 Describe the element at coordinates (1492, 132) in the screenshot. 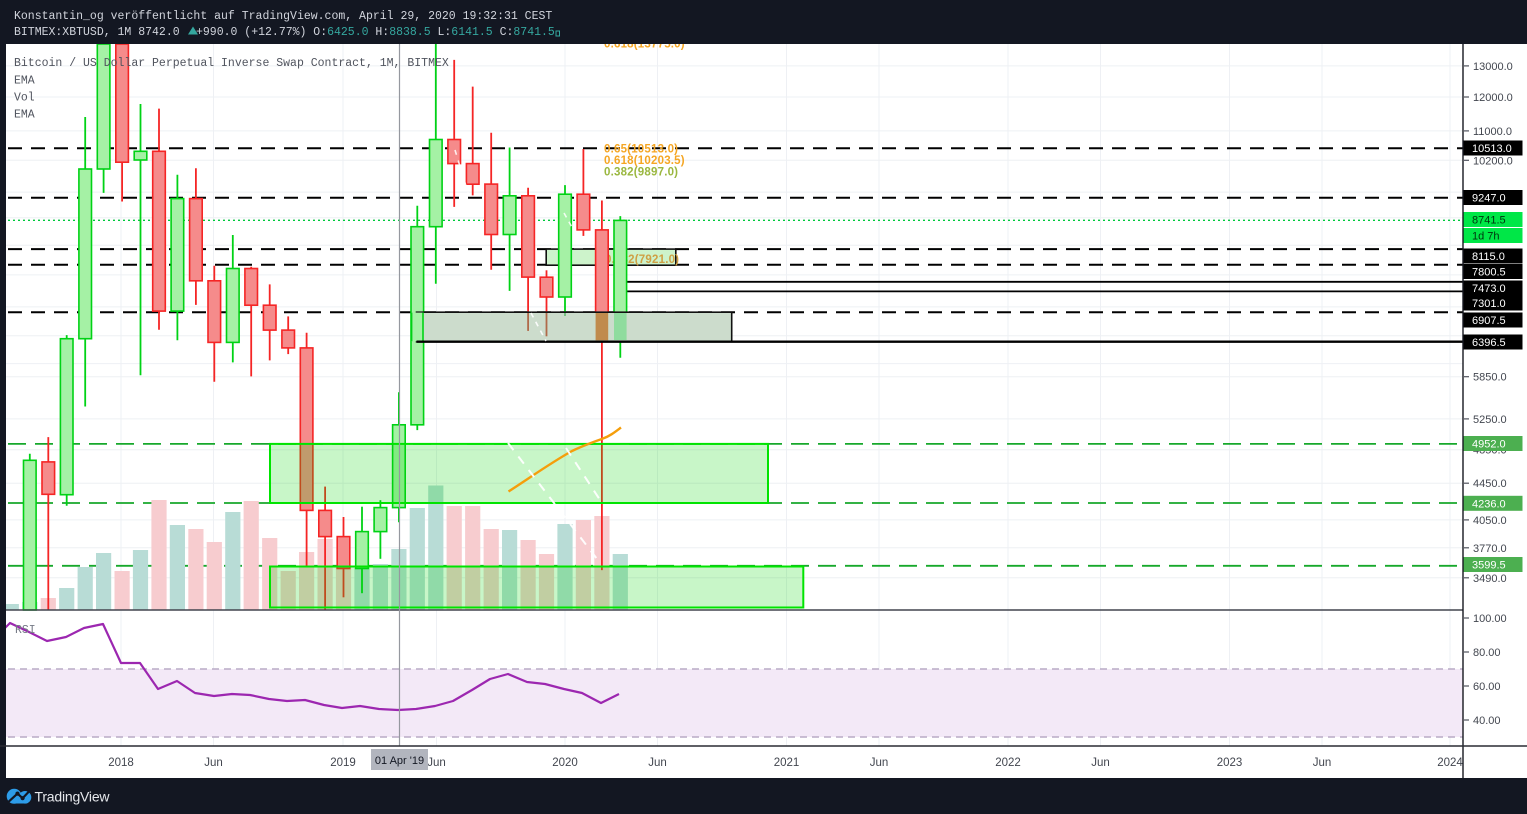

I see `svg-text: 11000.0` at that location.